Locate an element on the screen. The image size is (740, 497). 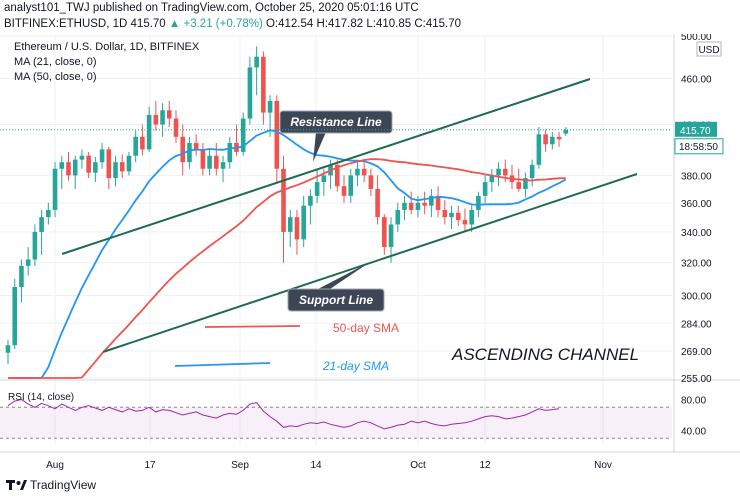
rsi-line is located at coordinates (283, 414).